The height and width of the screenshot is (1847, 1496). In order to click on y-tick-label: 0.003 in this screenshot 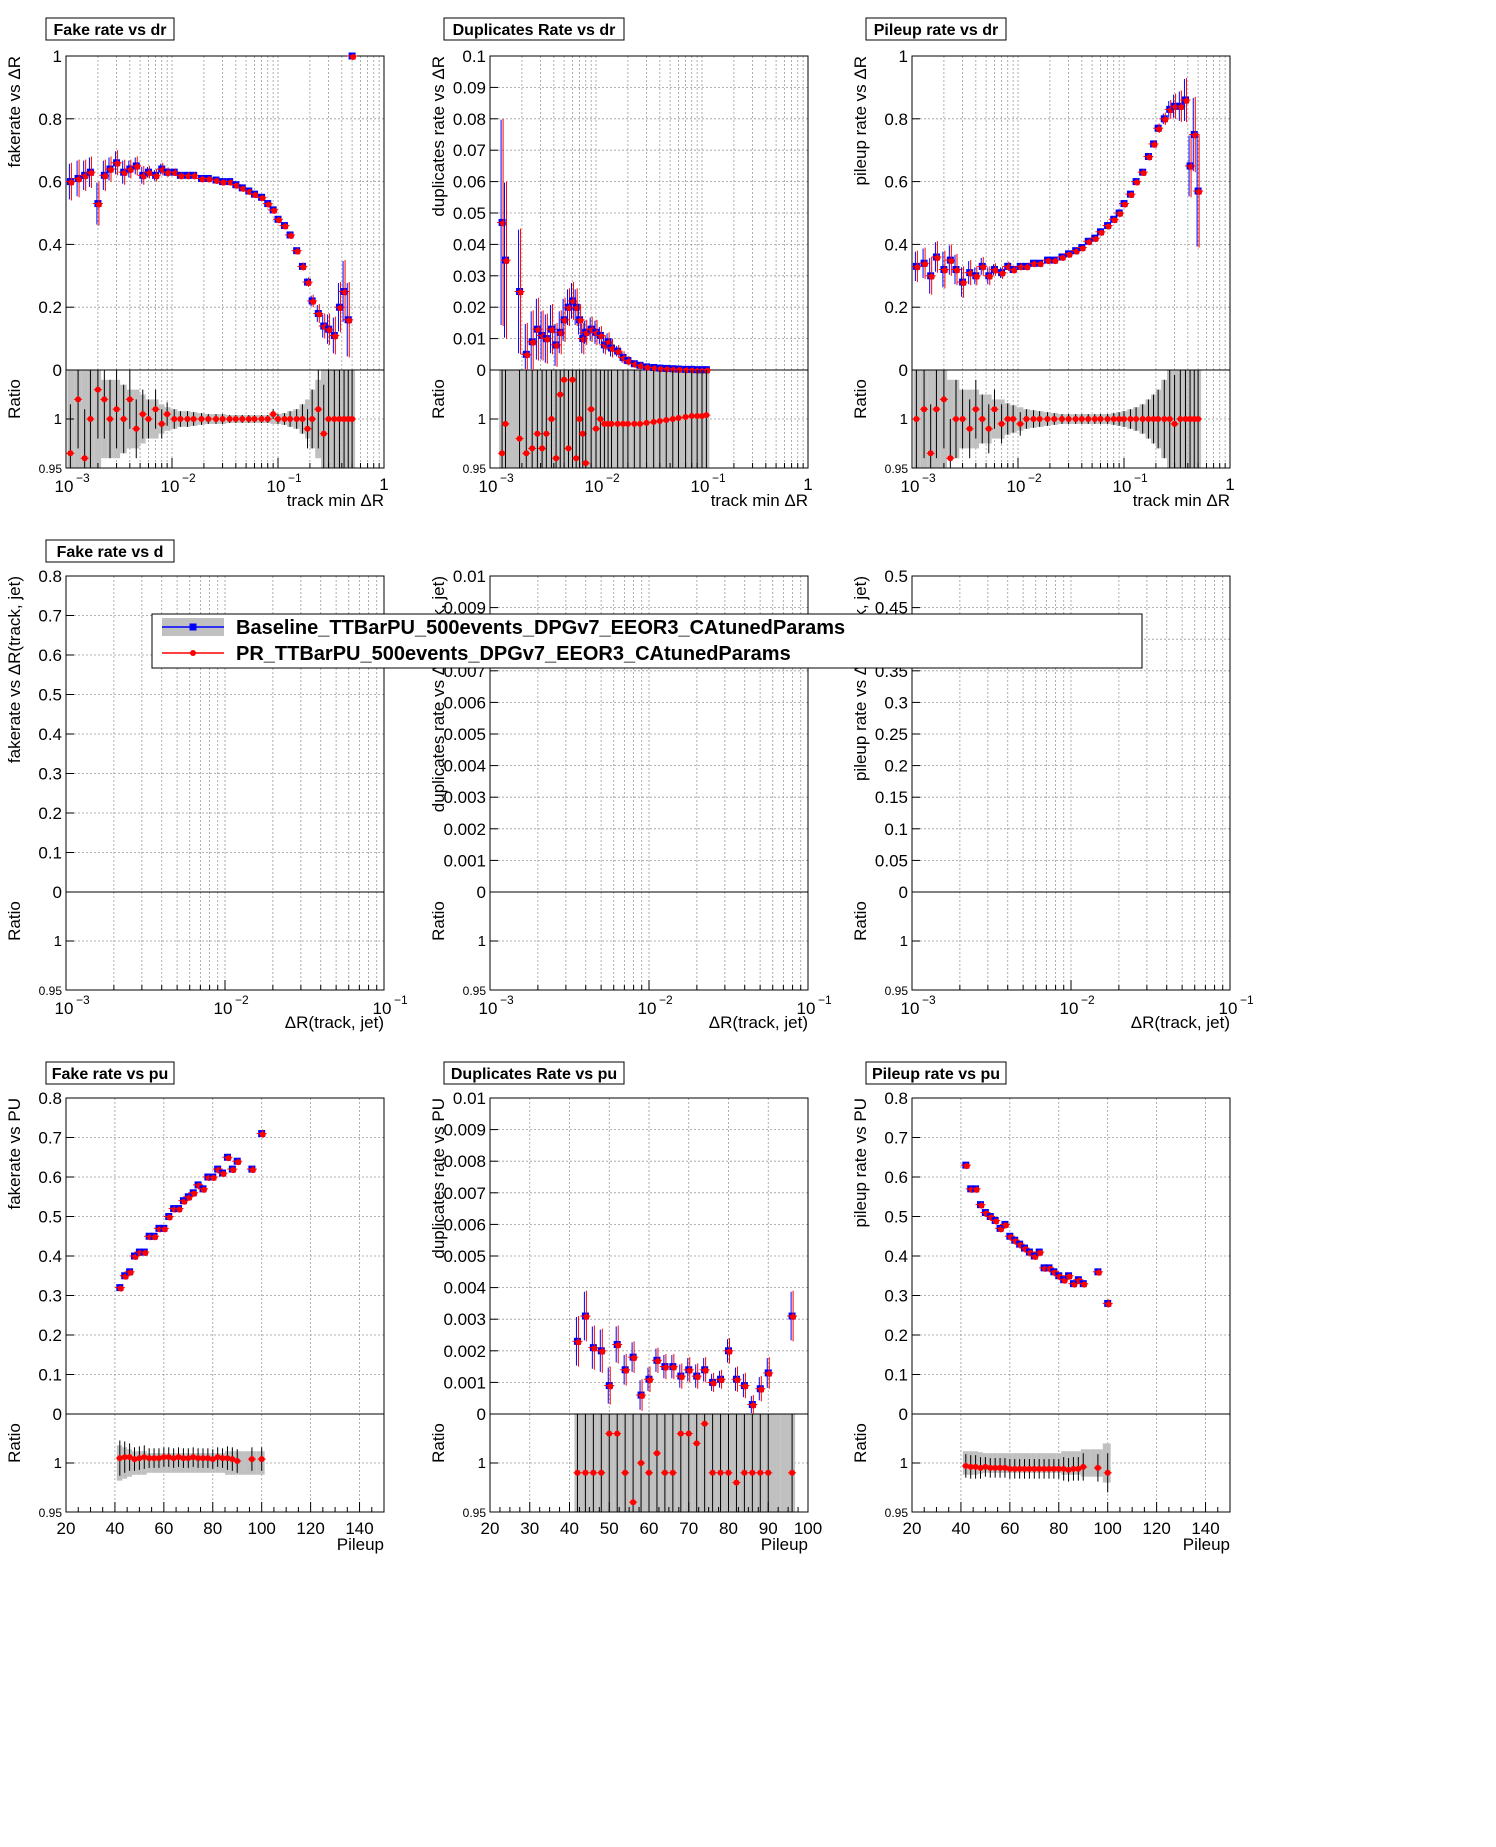, I will do `click(464, 1319)`.